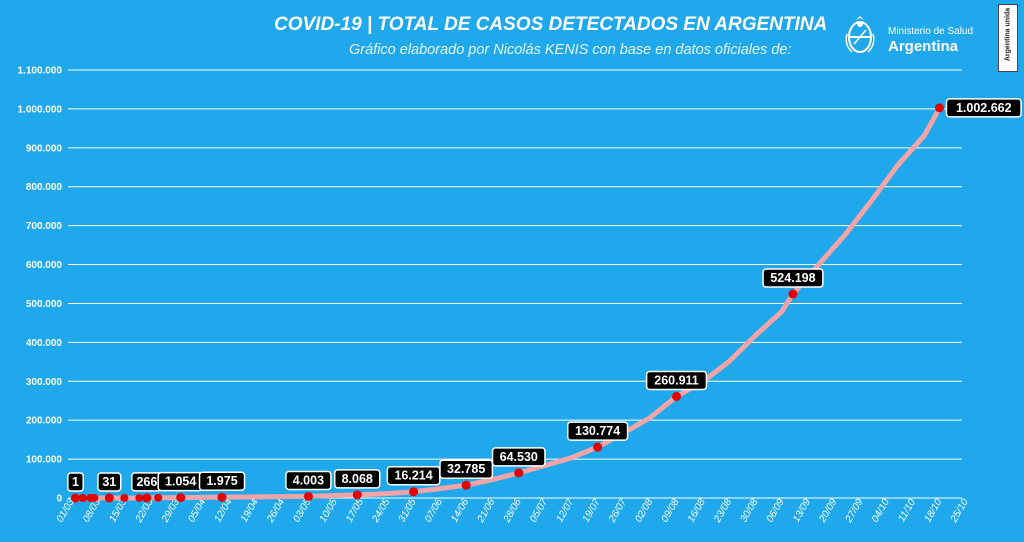  Describe the element at coordinates (565, 511) in the screenshot. I see `x-tick-label: 12/07` at that location.